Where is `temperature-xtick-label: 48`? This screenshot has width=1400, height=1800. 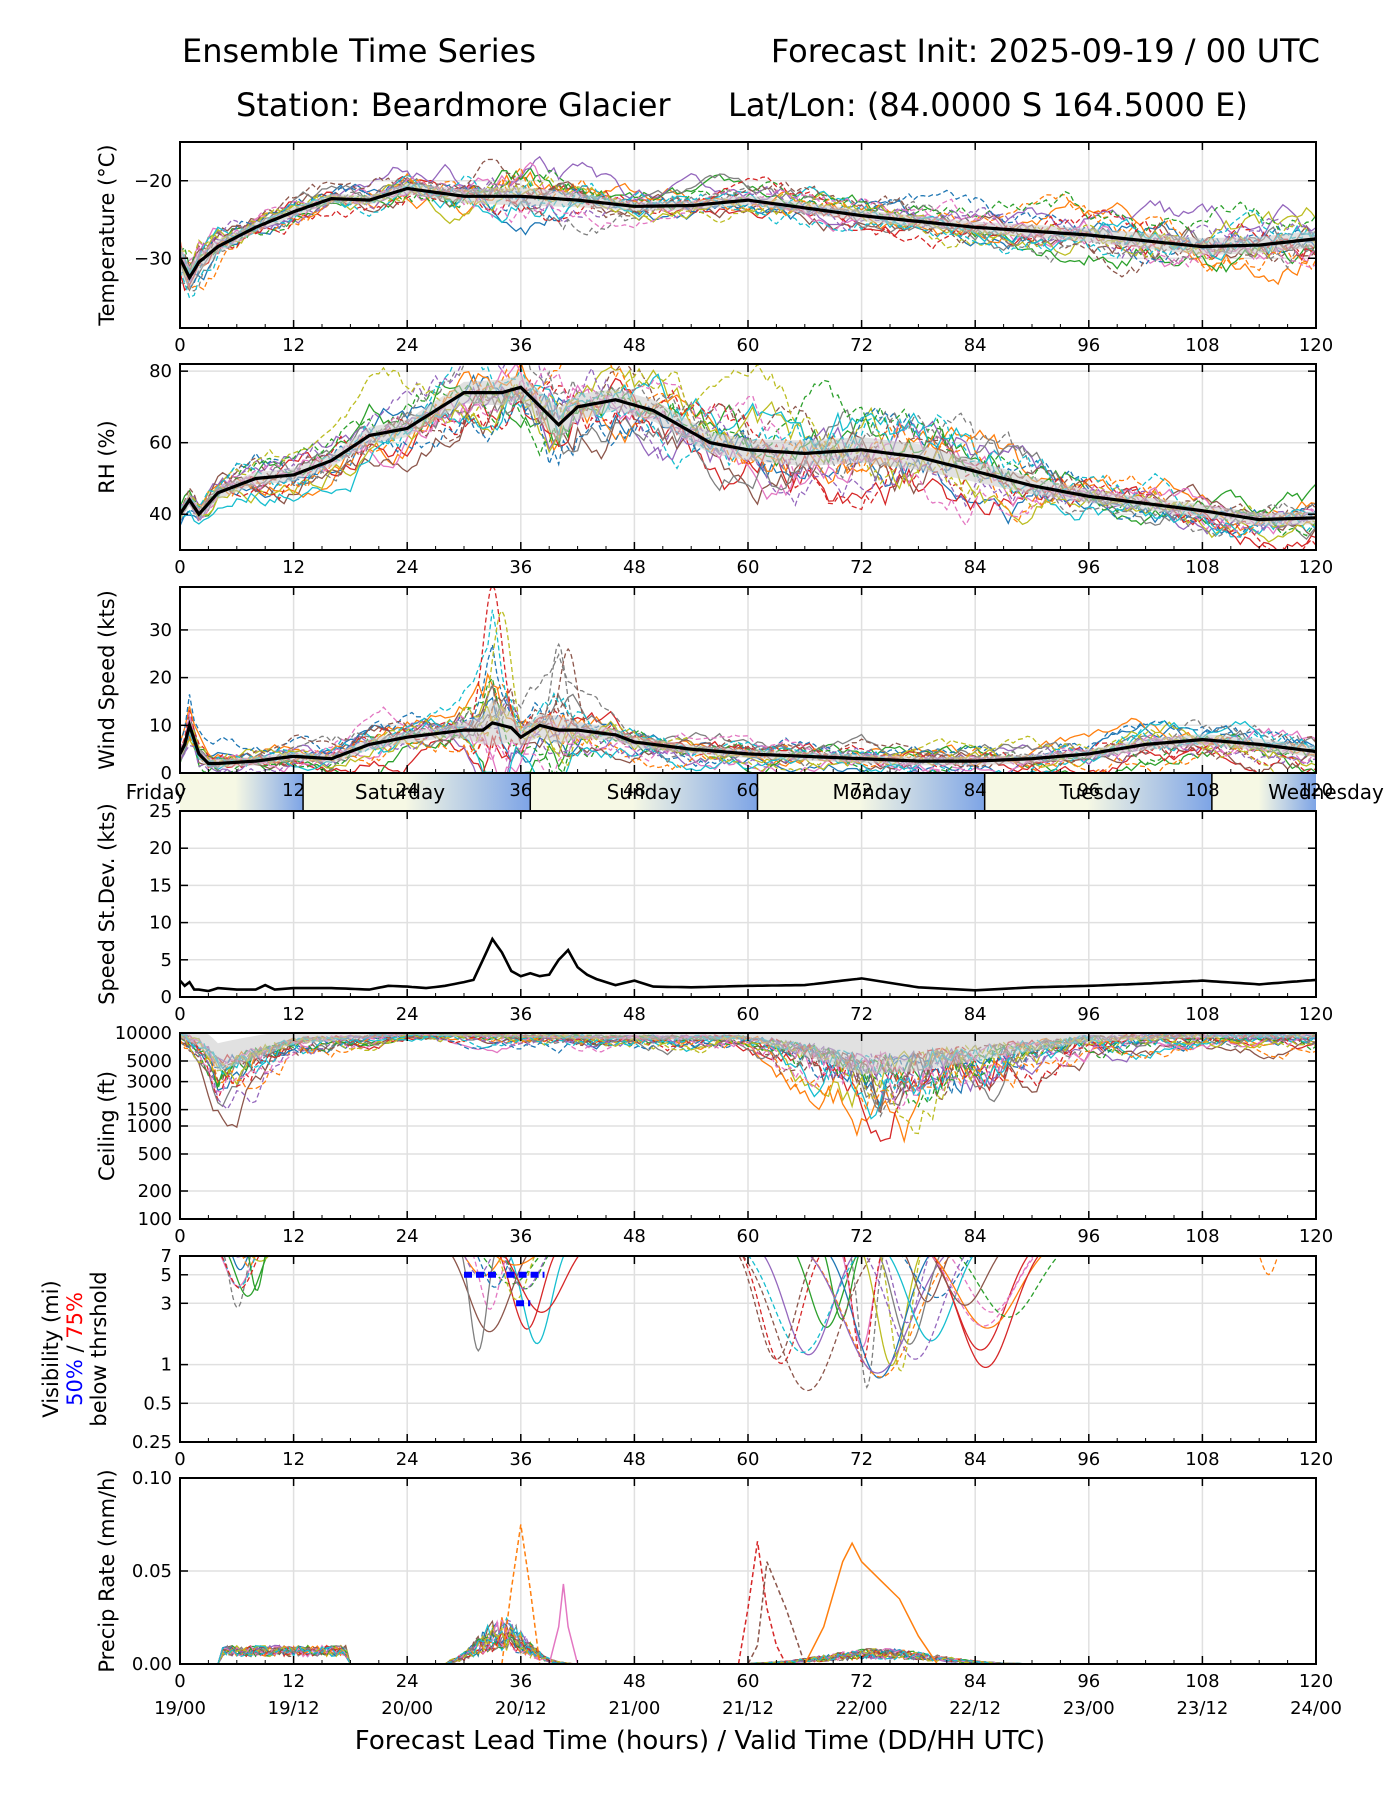 temperature-xtick-label: 48 is located at coordinates (634, 345).